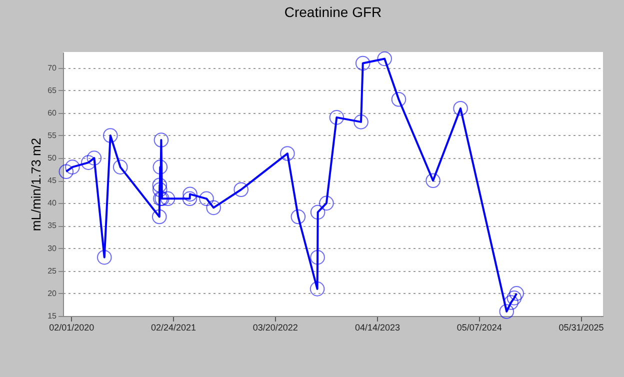 This screenshot has width=624, height=377. What do you see at coordinates (53, 225) in the screenshot?
I see `y-tick-label: 35` at bounding box center [53, 225].